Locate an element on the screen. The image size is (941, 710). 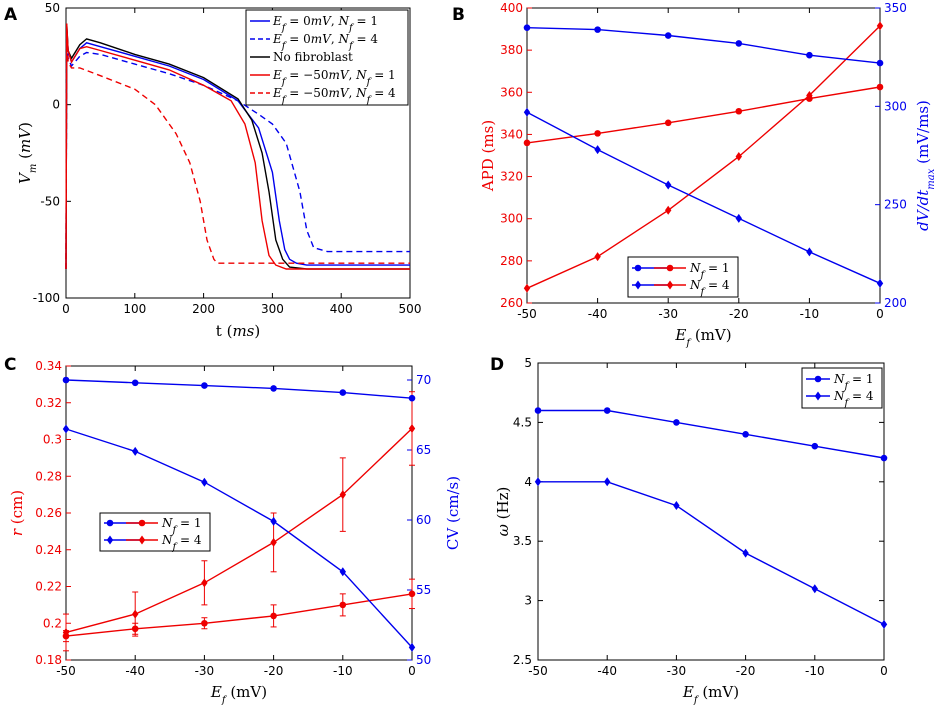
panel-b-xtick-label: -50 is located at coordinates (527, 314).